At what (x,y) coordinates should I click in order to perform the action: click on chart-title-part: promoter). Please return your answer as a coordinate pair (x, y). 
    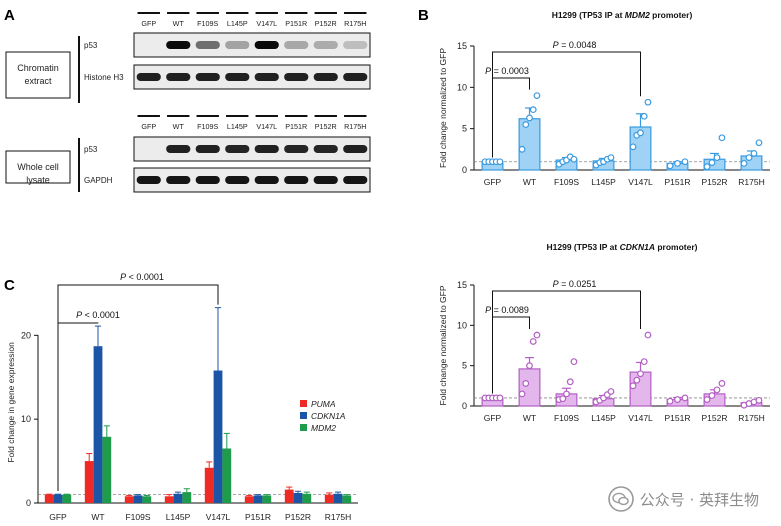
    Looking at the image, I should click on (676, 247).